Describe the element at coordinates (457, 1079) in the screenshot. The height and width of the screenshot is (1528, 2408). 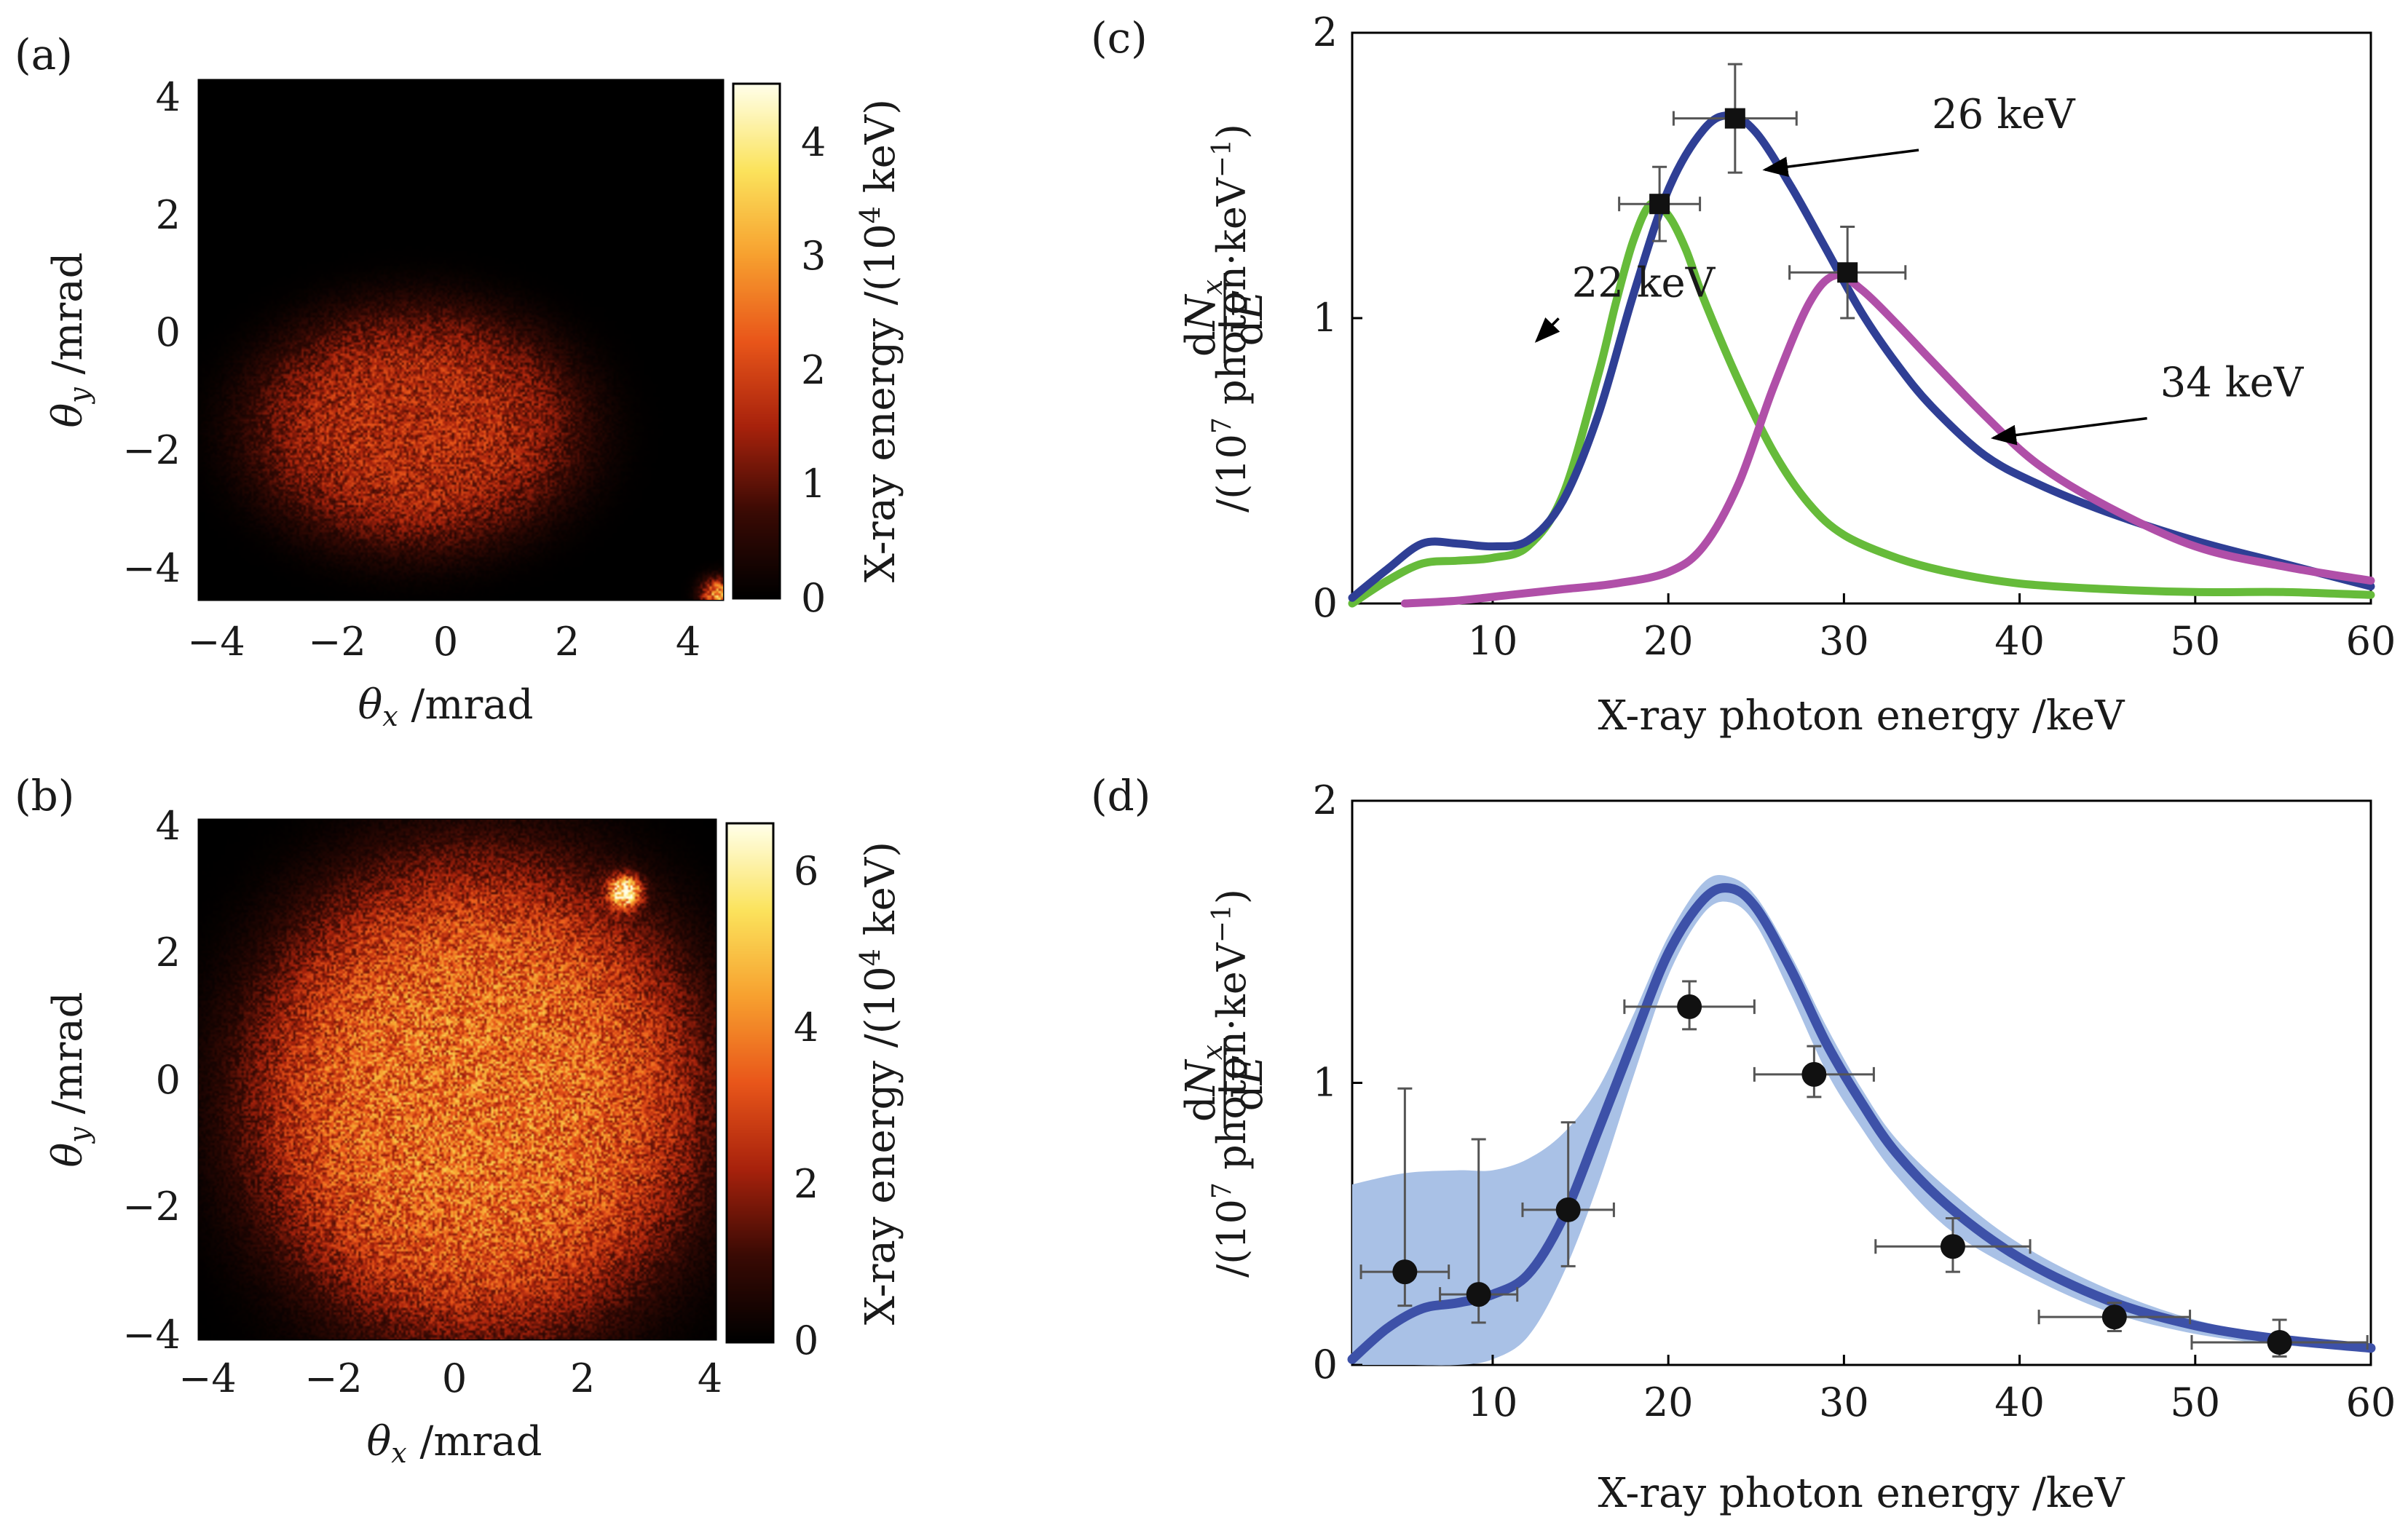
I see `panel-b-heatmap` at that location.